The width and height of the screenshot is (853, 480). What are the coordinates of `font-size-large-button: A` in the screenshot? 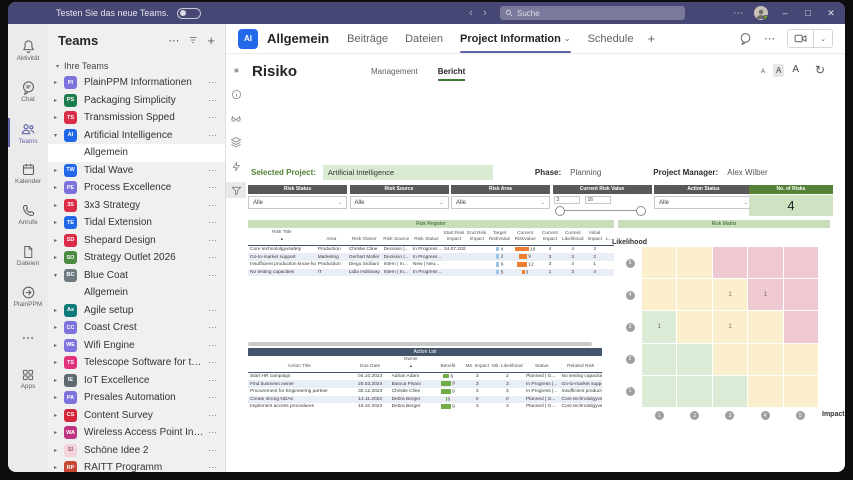 It's located at (795, 69).